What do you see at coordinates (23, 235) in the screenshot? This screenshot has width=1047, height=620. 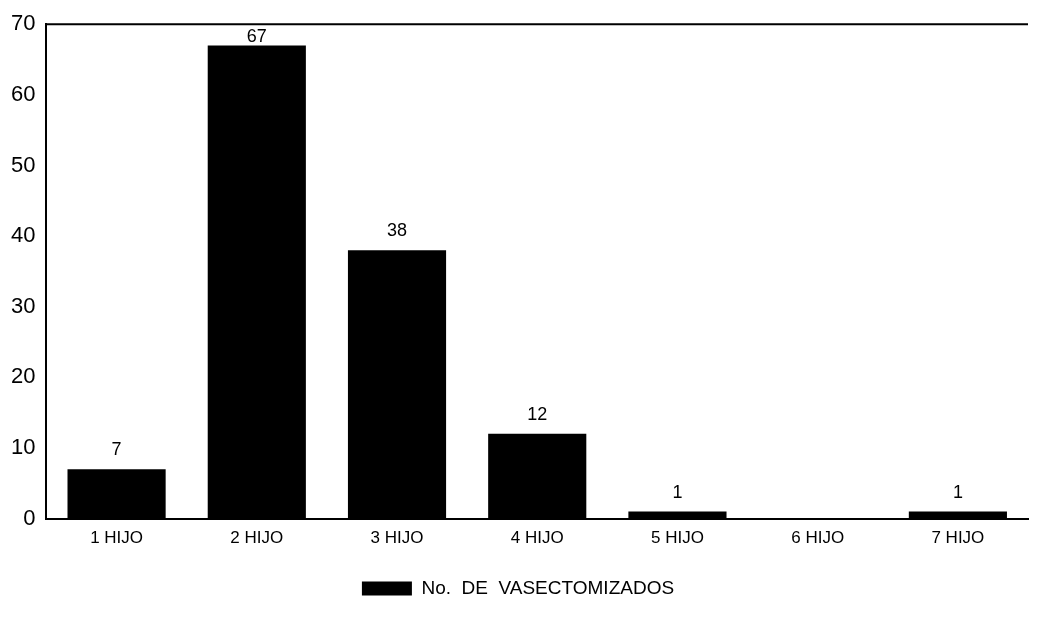 I see `y-tick-label: 40` at bounding box center [23, 235].